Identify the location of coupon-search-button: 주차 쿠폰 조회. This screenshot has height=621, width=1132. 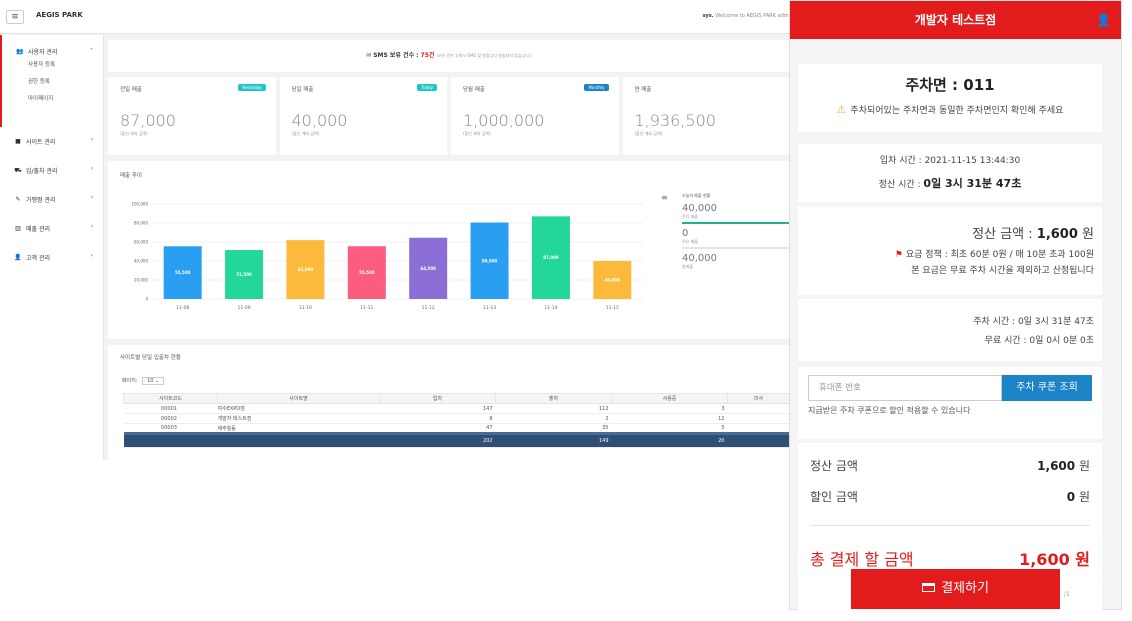
(1047, 388).